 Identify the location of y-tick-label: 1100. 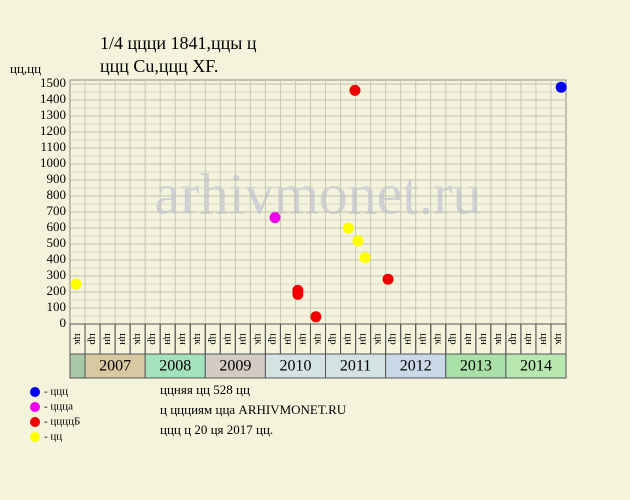
(53, 146).